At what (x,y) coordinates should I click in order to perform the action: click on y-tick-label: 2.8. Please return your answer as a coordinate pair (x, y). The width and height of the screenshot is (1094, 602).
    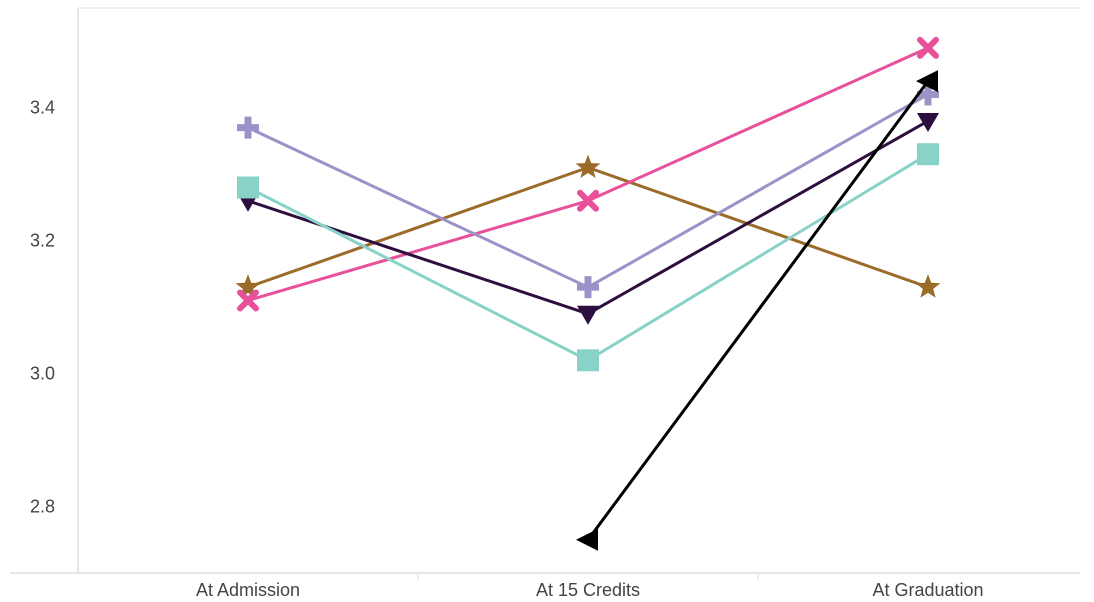
    Looking at the image, I should click on (42, 507).